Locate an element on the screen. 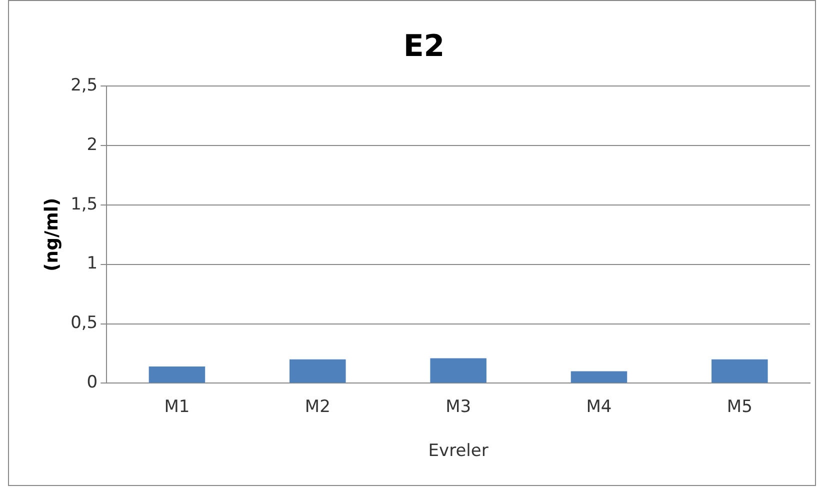 This screenshot has width=828, height=490. y-tick-label: 1,5 is located at coordinates (84, 204).